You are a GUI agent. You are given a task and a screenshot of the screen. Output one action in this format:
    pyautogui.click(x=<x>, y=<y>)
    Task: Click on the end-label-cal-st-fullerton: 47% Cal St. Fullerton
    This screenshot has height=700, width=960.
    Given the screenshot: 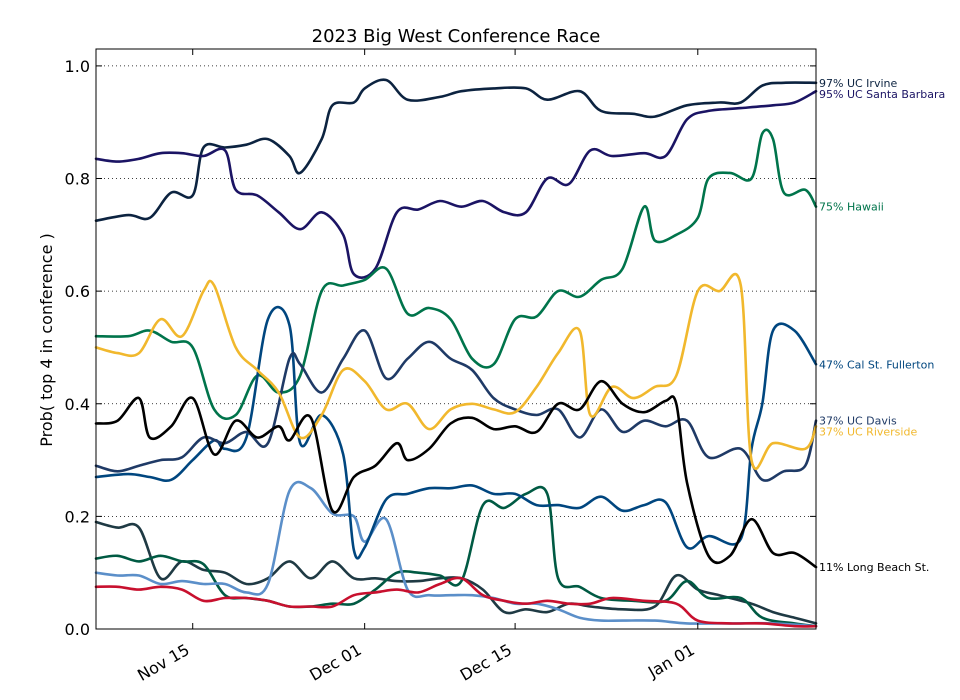 What is the action you would take?
    pyautogui.click(x=876, y=364)
    